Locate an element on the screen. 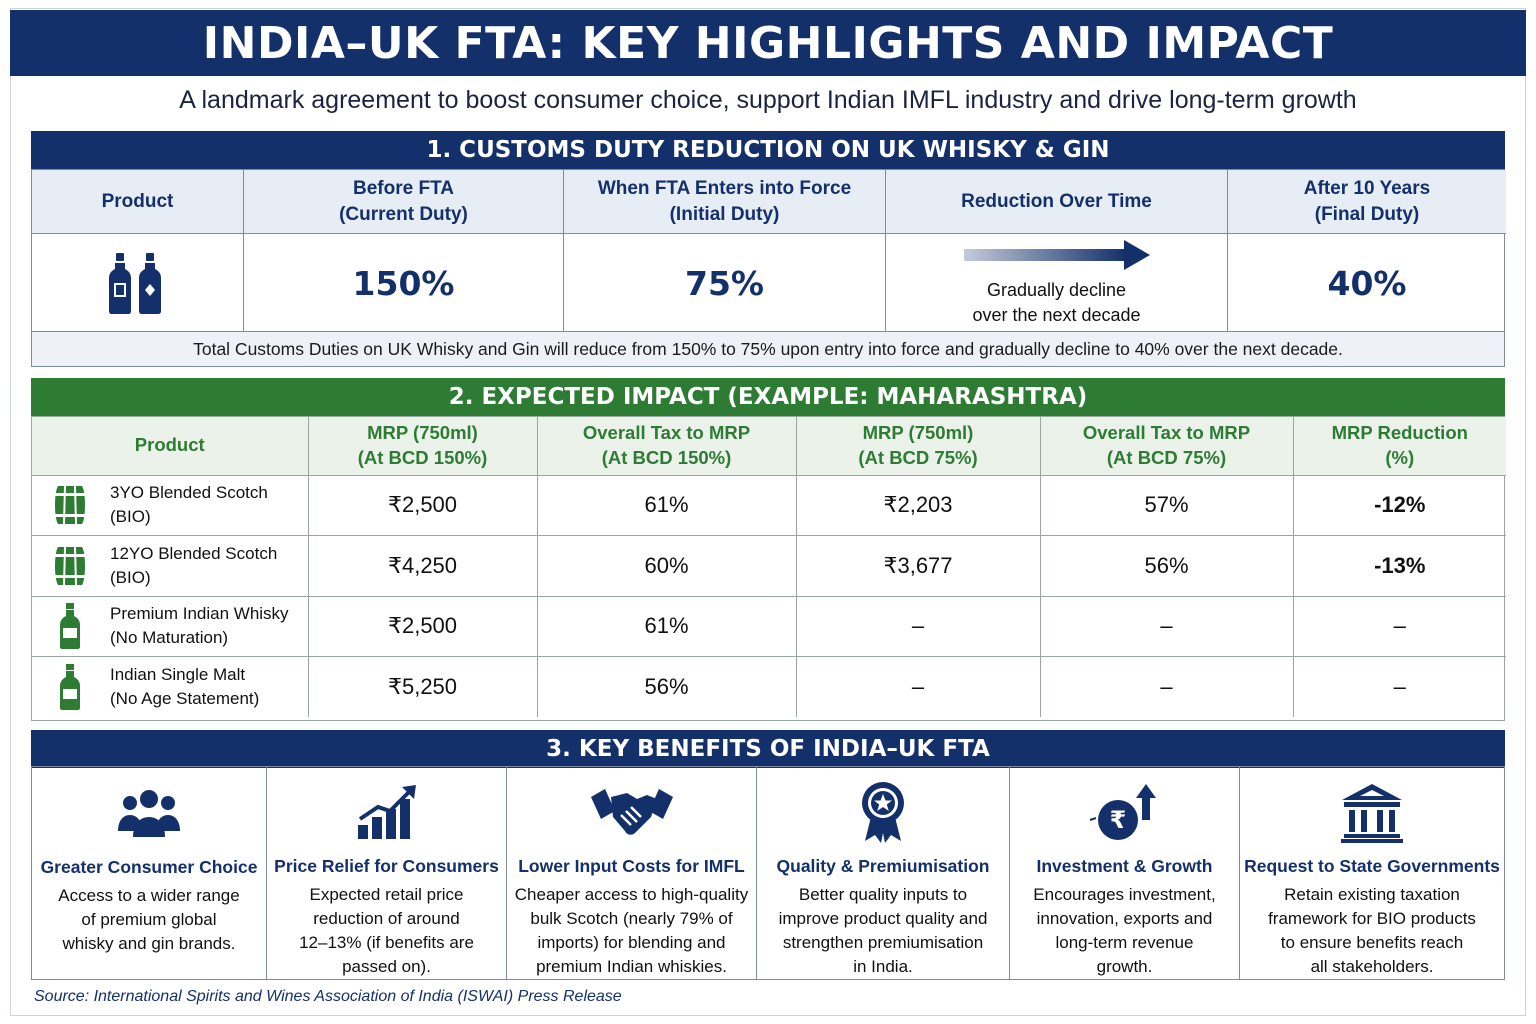 The image size is (1536, 1024). duty-product-cell is located at coordinates (137, 283).